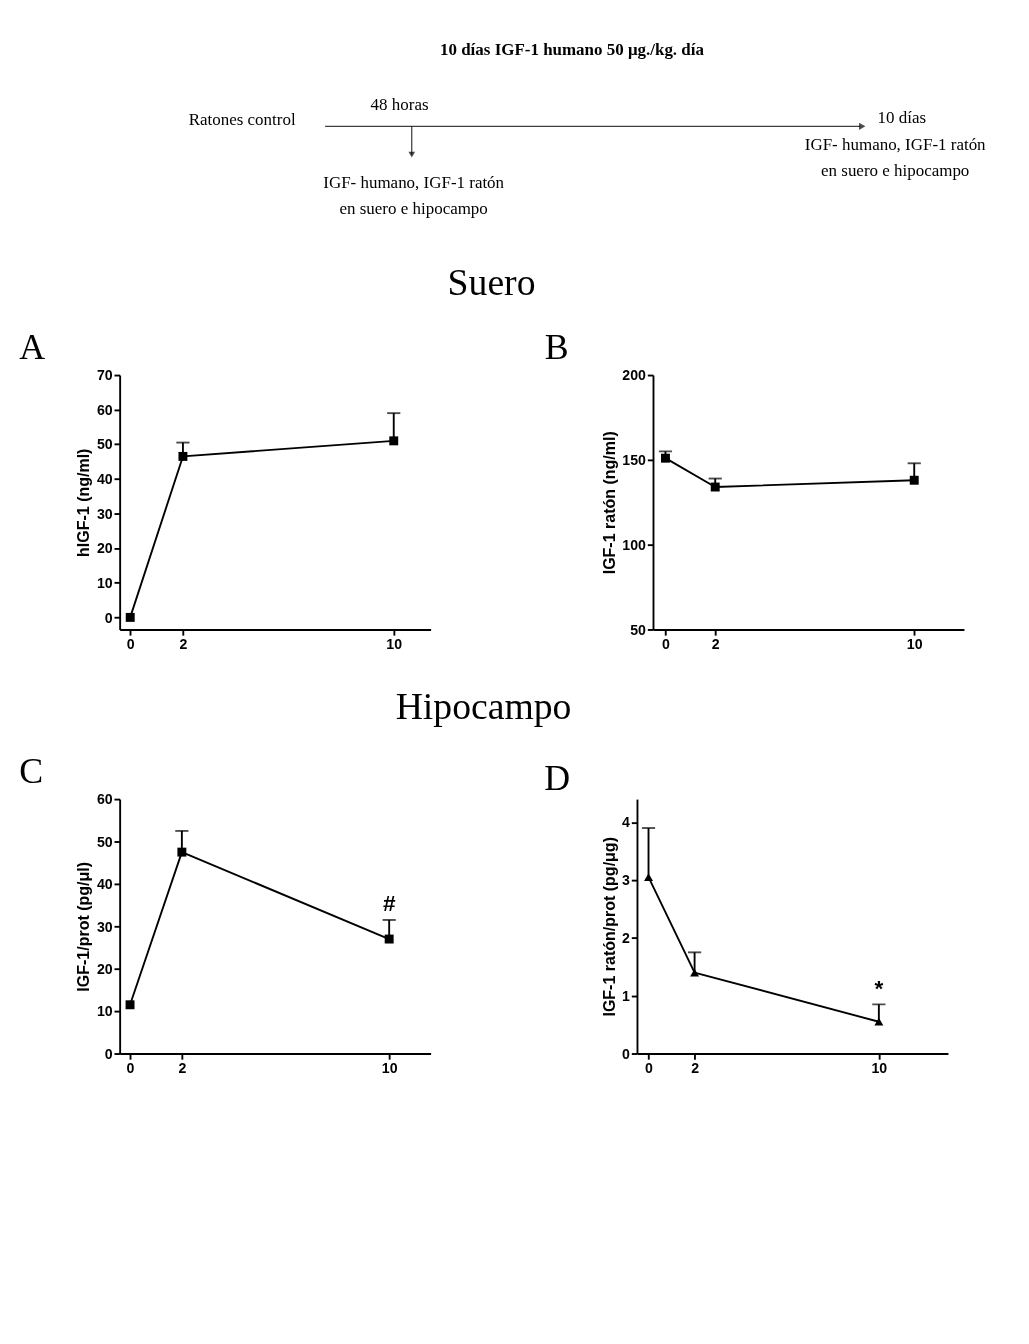 The width and height of the screenshot is (1029, 1344). What do you see at coordinates (31, 771) in the screenshot?
I see `chart-title: C` at bounding box center [31, 771].